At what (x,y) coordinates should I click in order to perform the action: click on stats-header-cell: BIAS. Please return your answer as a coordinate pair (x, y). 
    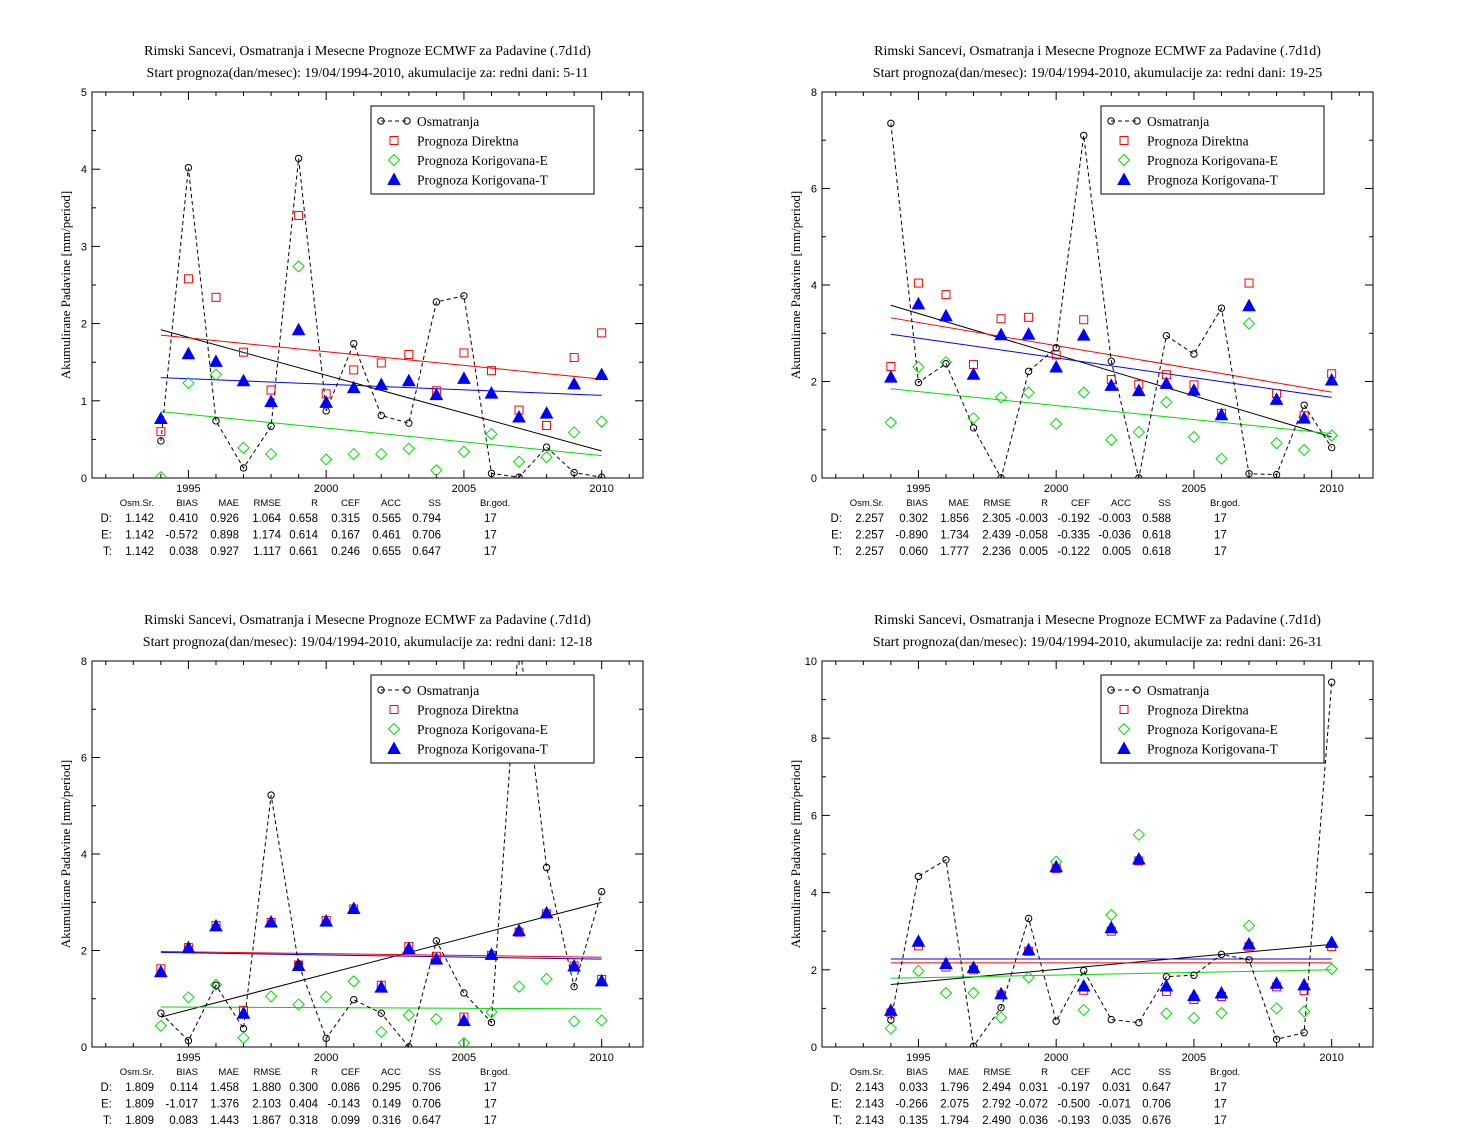
    Looking at the image, I should click on (187, 1072).